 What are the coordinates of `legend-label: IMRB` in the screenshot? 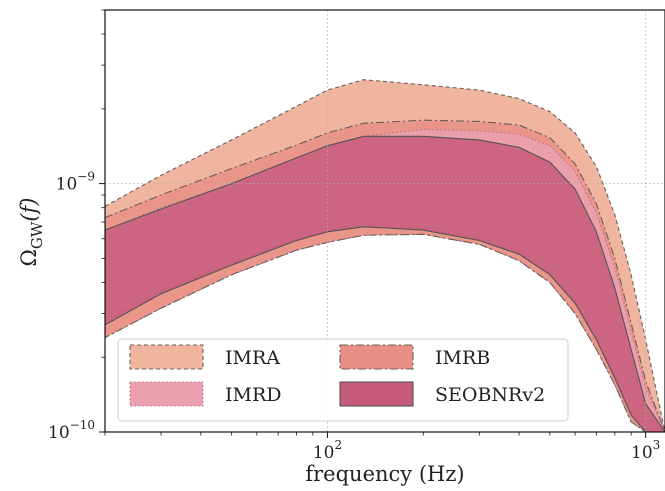 It's located at (462, 358).